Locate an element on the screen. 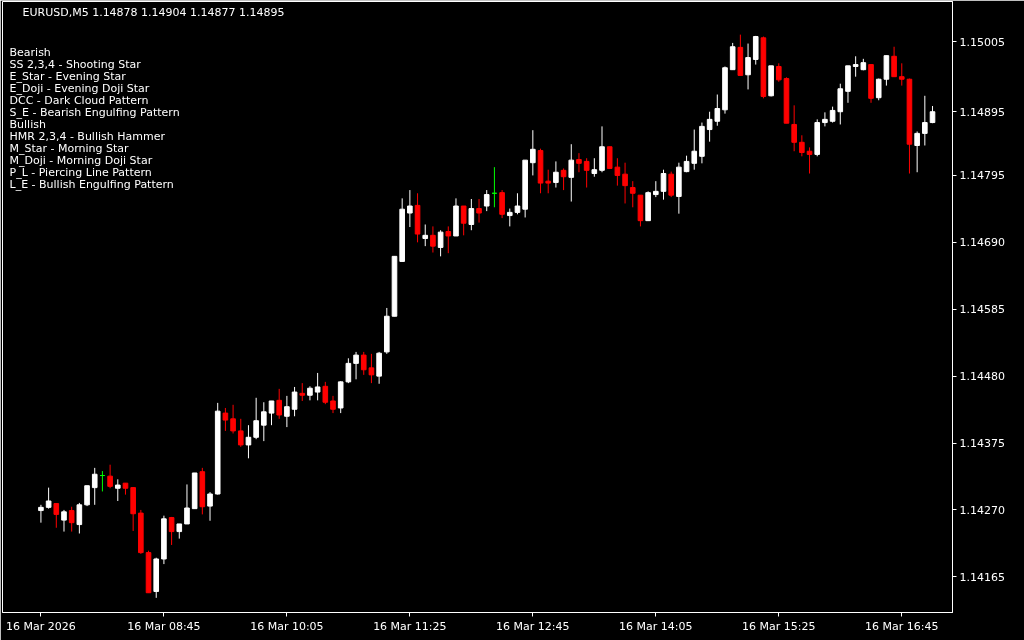  annotation: Bearish is located at coordinates (30, 52).